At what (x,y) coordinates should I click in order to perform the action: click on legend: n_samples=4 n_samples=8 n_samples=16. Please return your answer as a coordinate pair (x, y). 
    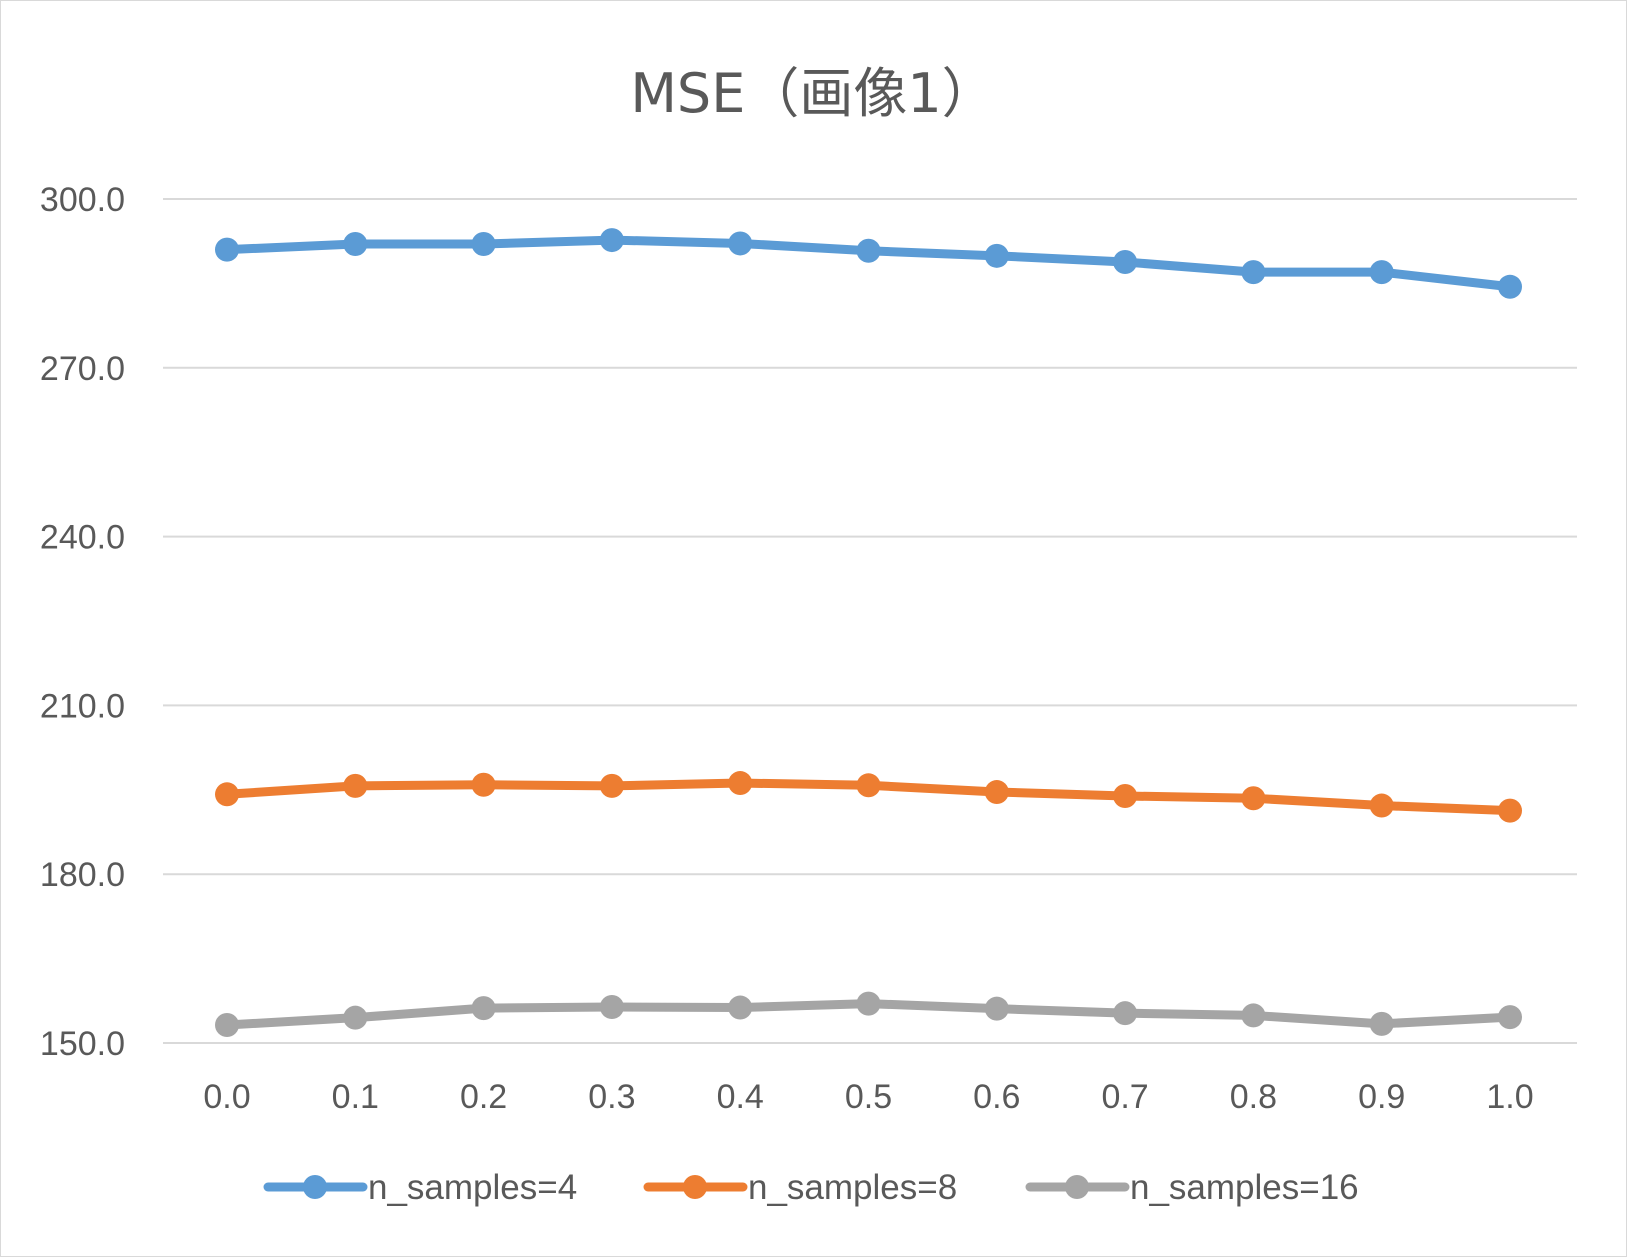
    Looking at the image, I should click on (811, 1187).